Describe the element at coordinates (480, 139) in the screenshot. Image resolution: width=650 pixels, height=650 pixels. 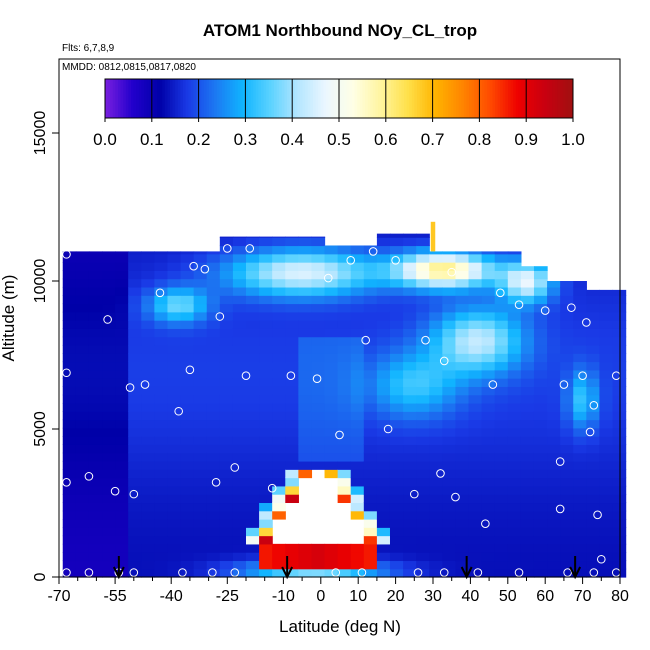
I see `colorbar-tick-label: 0.8` at that location.